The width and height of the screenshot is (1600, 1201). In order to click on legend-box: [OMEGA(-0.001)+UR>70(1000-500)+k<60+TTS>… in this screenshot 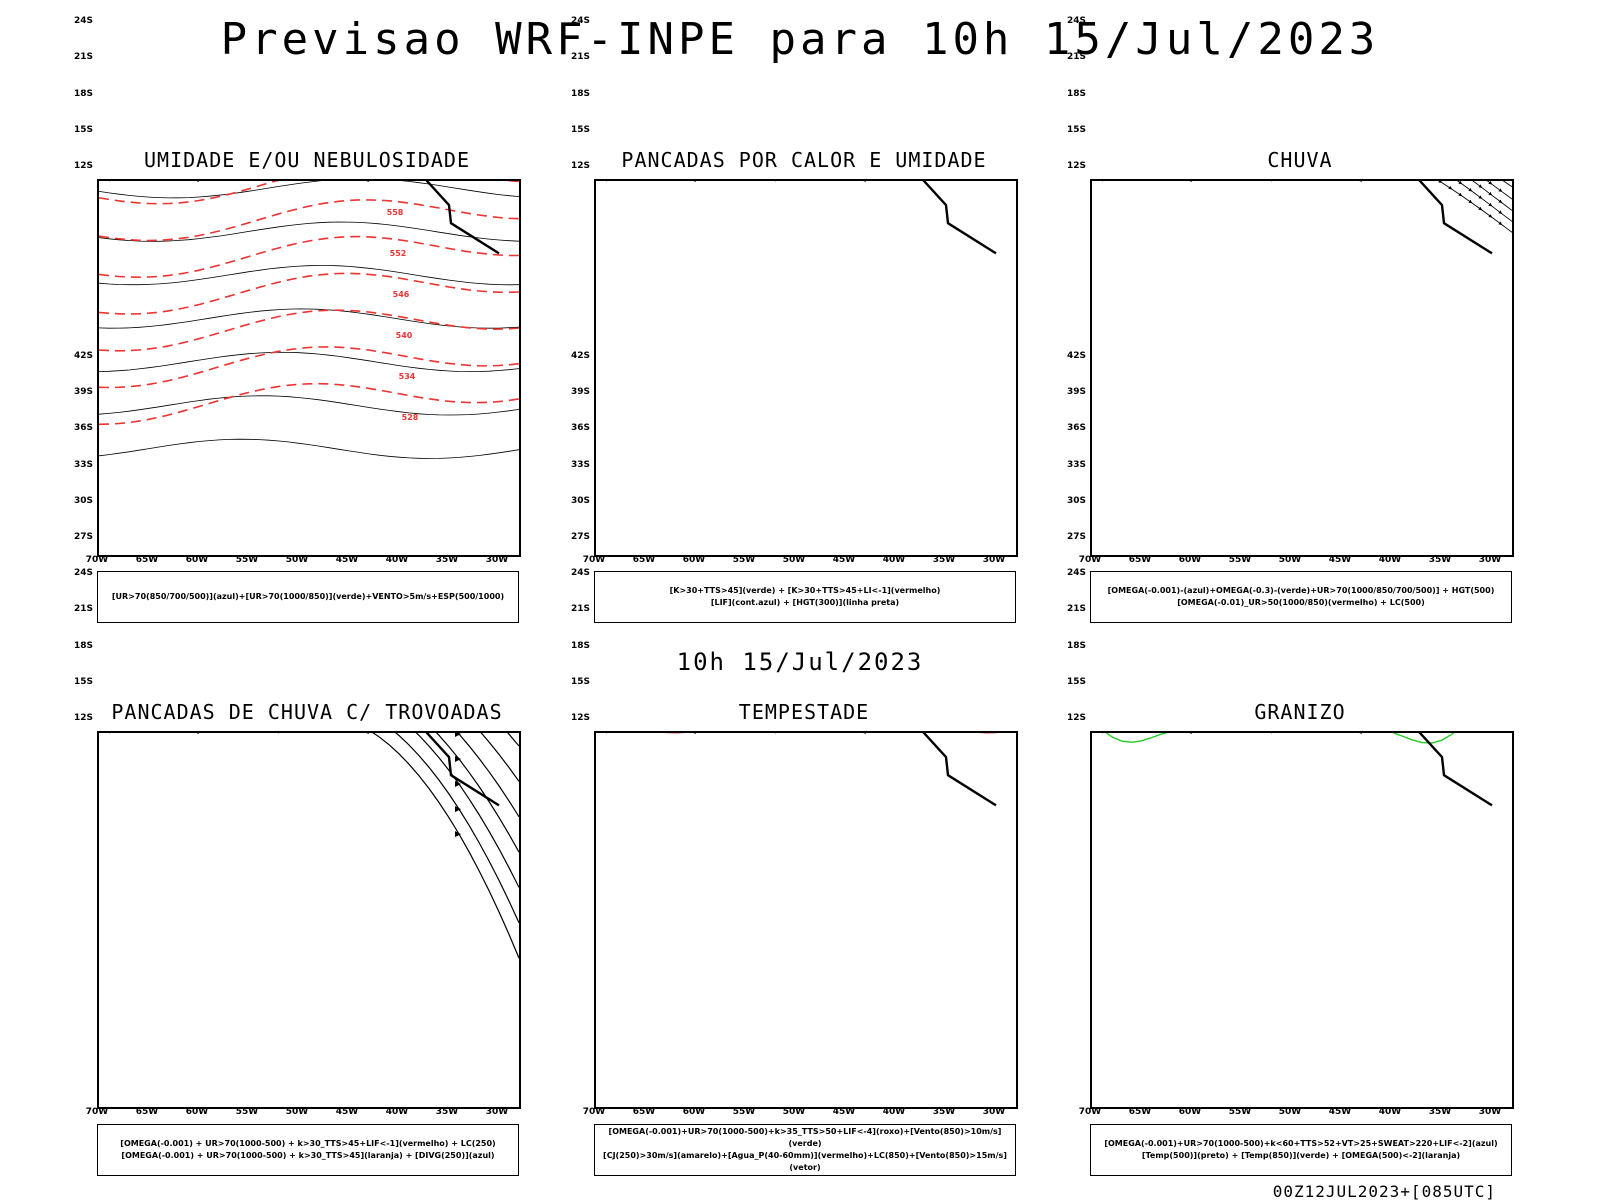, I will do `click(1301, 1150)`.